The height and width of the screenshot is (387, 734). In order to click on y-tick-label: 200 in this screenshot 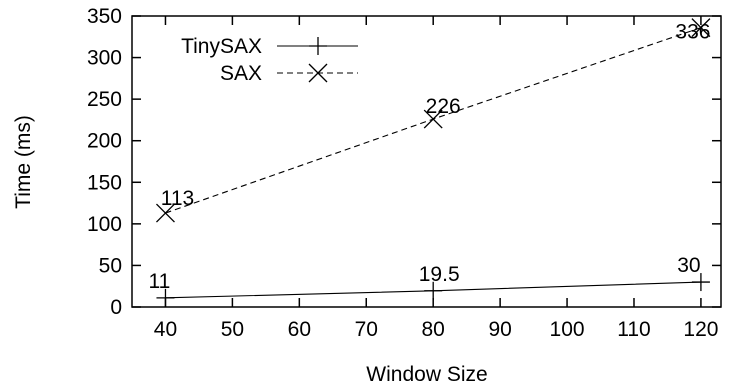, I will do `click(104, 141)`.